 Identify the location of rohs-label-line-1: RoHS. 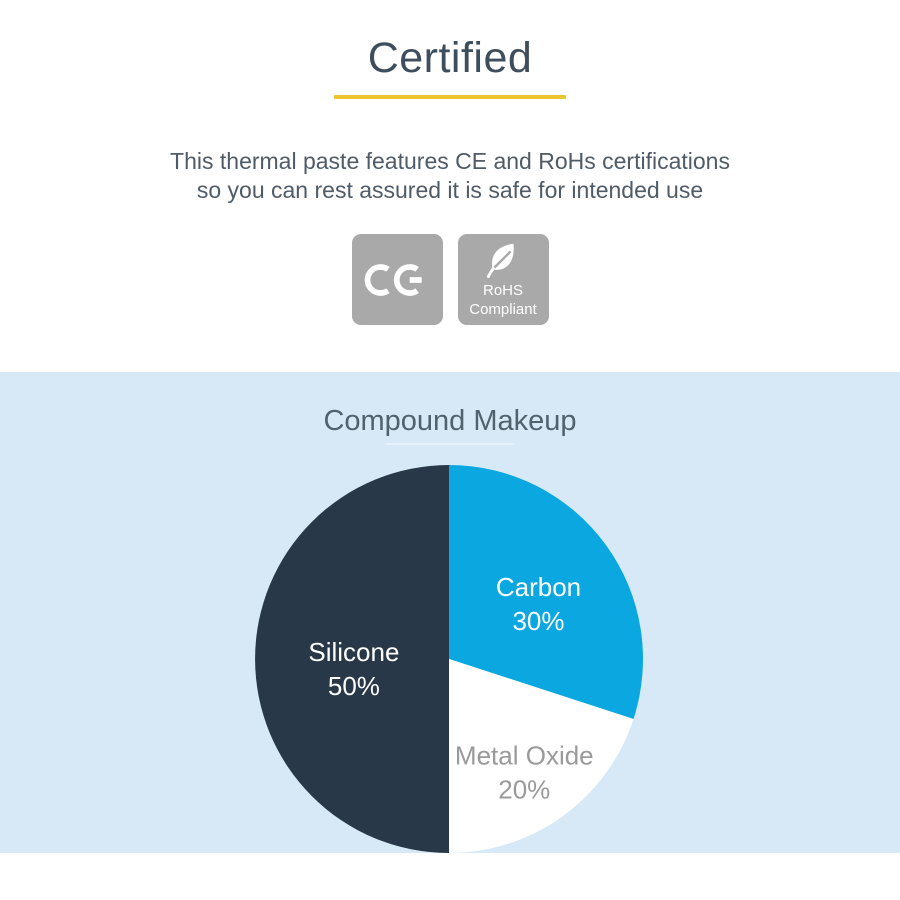
(502, 290).